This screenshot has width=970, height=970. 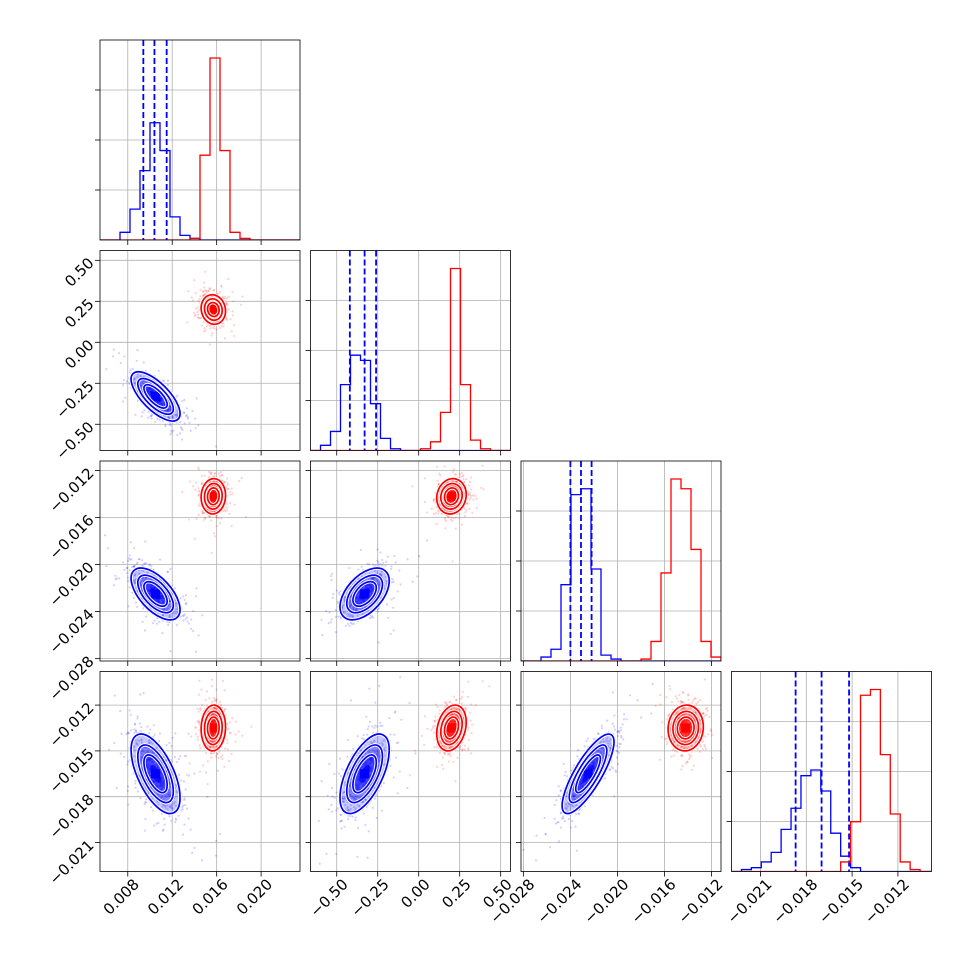 I want to click on density-peak, so click(x=213, y=496).